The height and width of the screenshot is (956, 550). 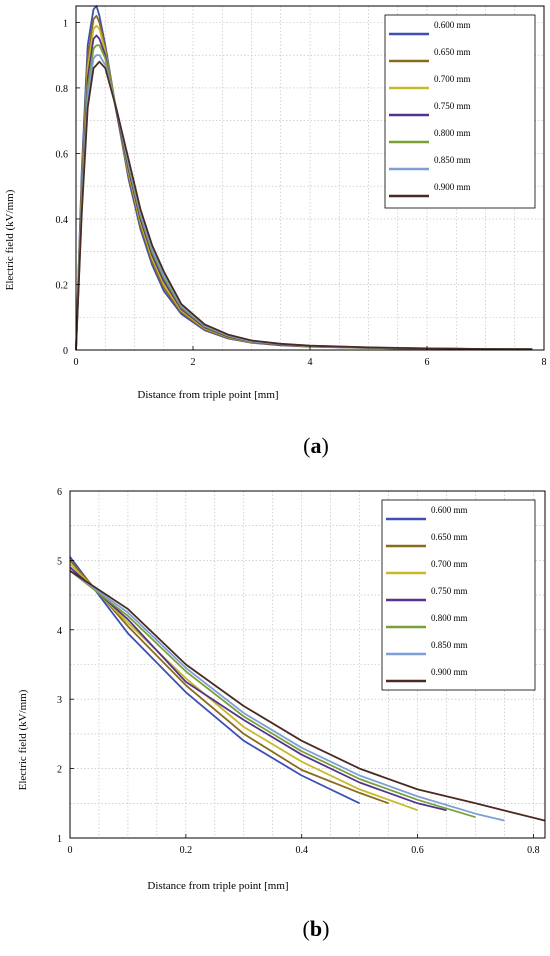 What do you see at coordinates (306, 445) in the screenshot?
I see `panel-a-open-paren: (` at bounding box center [306, 445].